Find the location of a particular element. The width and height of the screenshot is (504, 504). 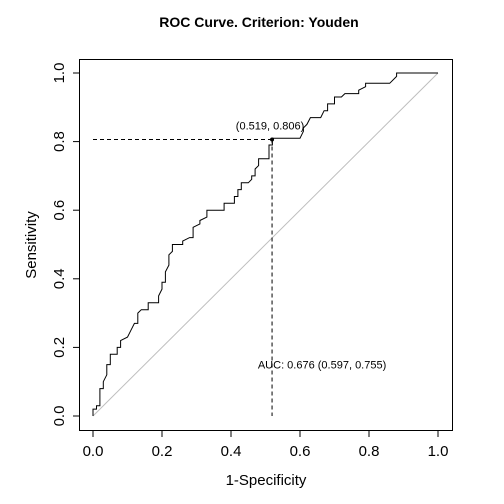

y-axis-label: Sensitivity is located at coordinates (31, 245).